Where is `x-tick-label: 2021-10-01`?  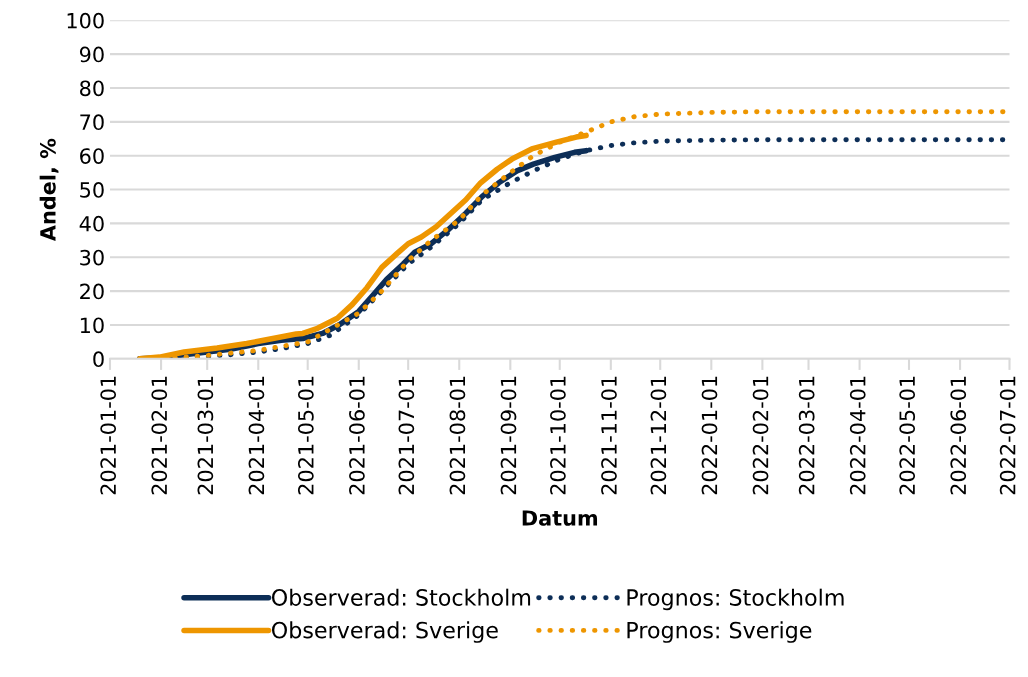
x-tick-label: 2021-10-01 is located at coordinates (558, 435).